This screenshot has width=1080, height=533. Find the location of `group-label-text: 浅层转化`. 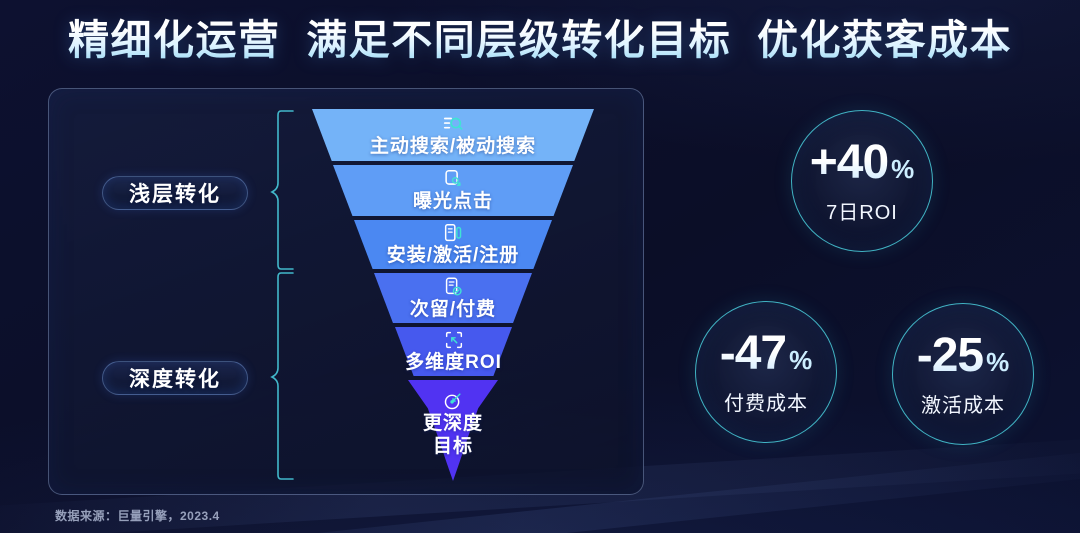

group-label-text: 浅层转化 is located at coordinates (175, 194).